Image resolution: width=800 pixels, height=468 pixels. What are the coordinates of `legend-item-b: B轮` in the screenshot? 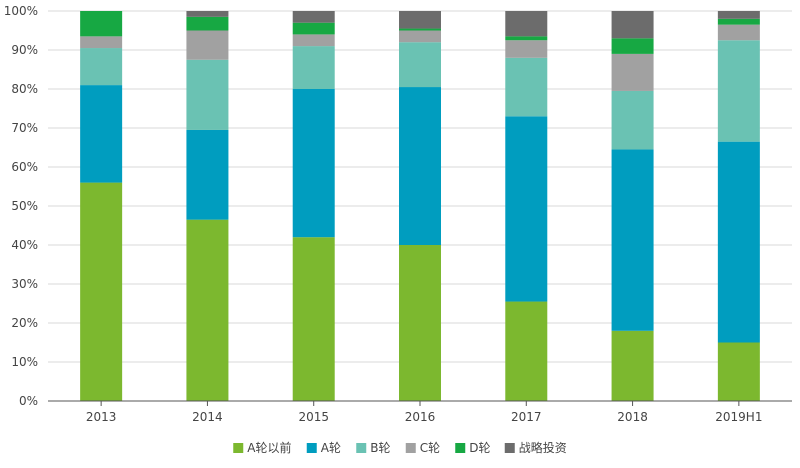 It's located at (373, 448).